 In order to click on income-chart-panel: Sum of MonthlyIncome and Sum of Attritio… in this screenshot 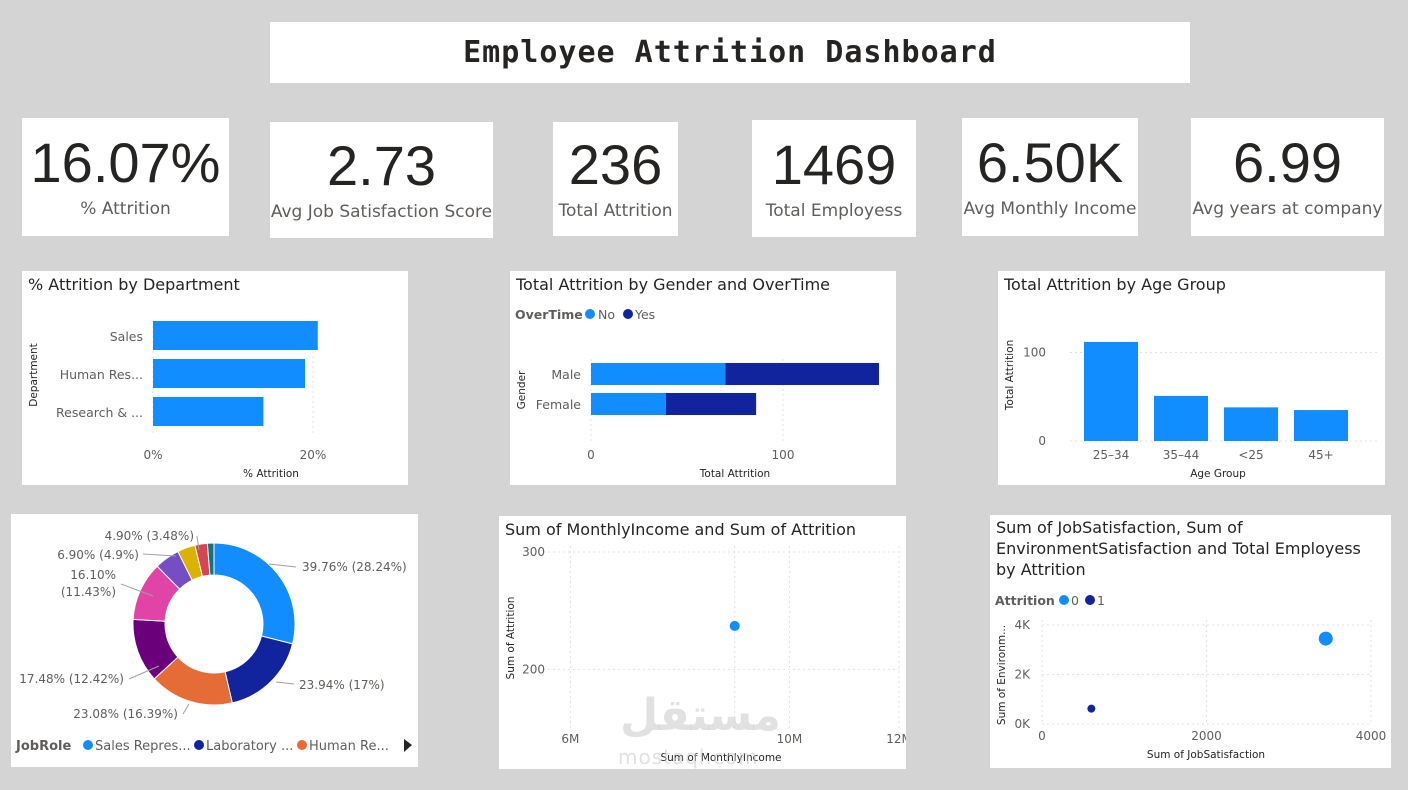, I will do `click(705, 642)`.